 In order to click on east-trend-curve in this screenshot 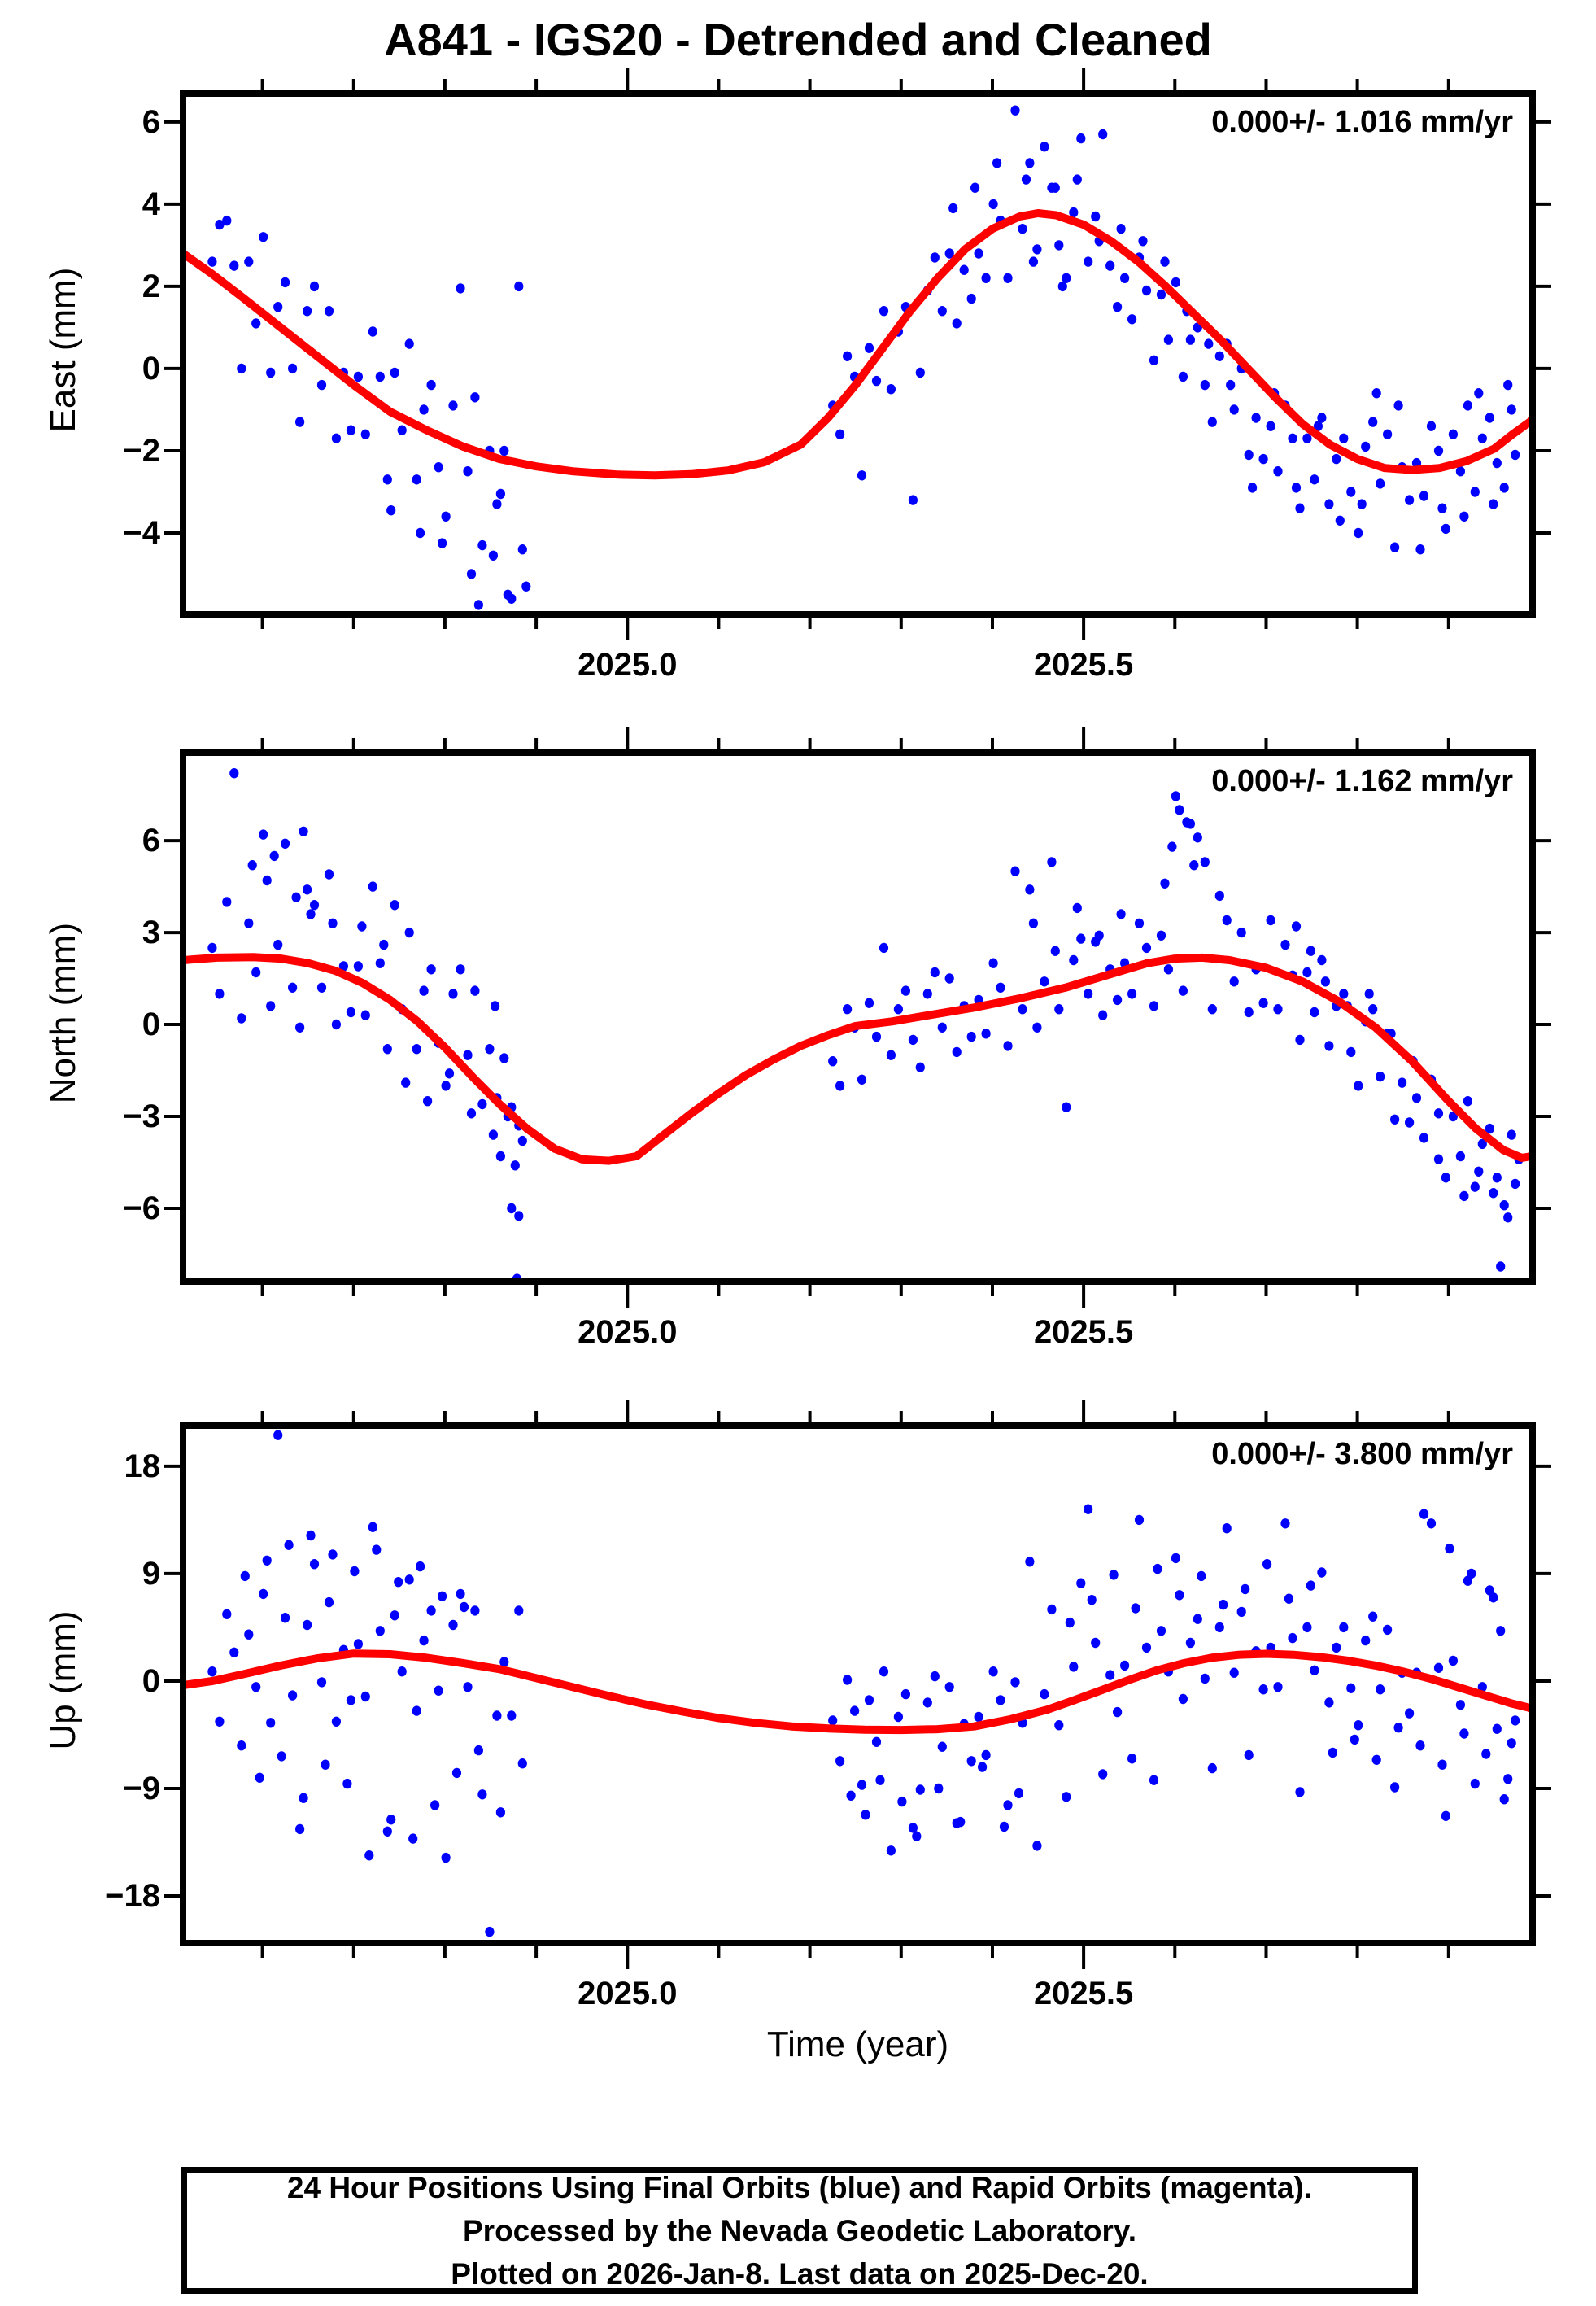, I will do `click(858, 344)`.